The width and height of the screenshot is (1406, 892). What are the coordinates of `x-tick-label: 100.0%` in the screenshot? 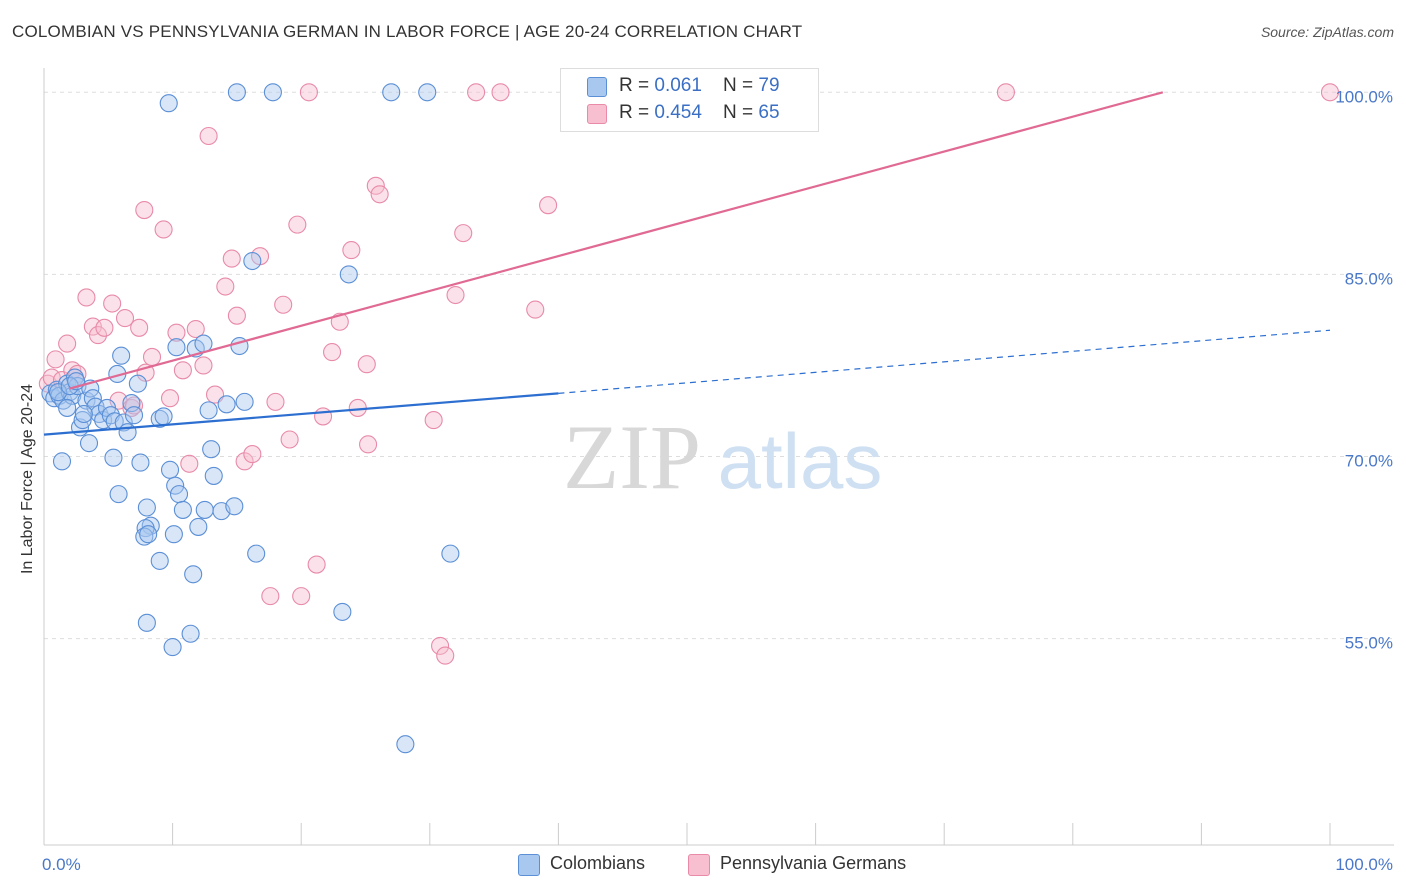 It's located at (1364, 864).